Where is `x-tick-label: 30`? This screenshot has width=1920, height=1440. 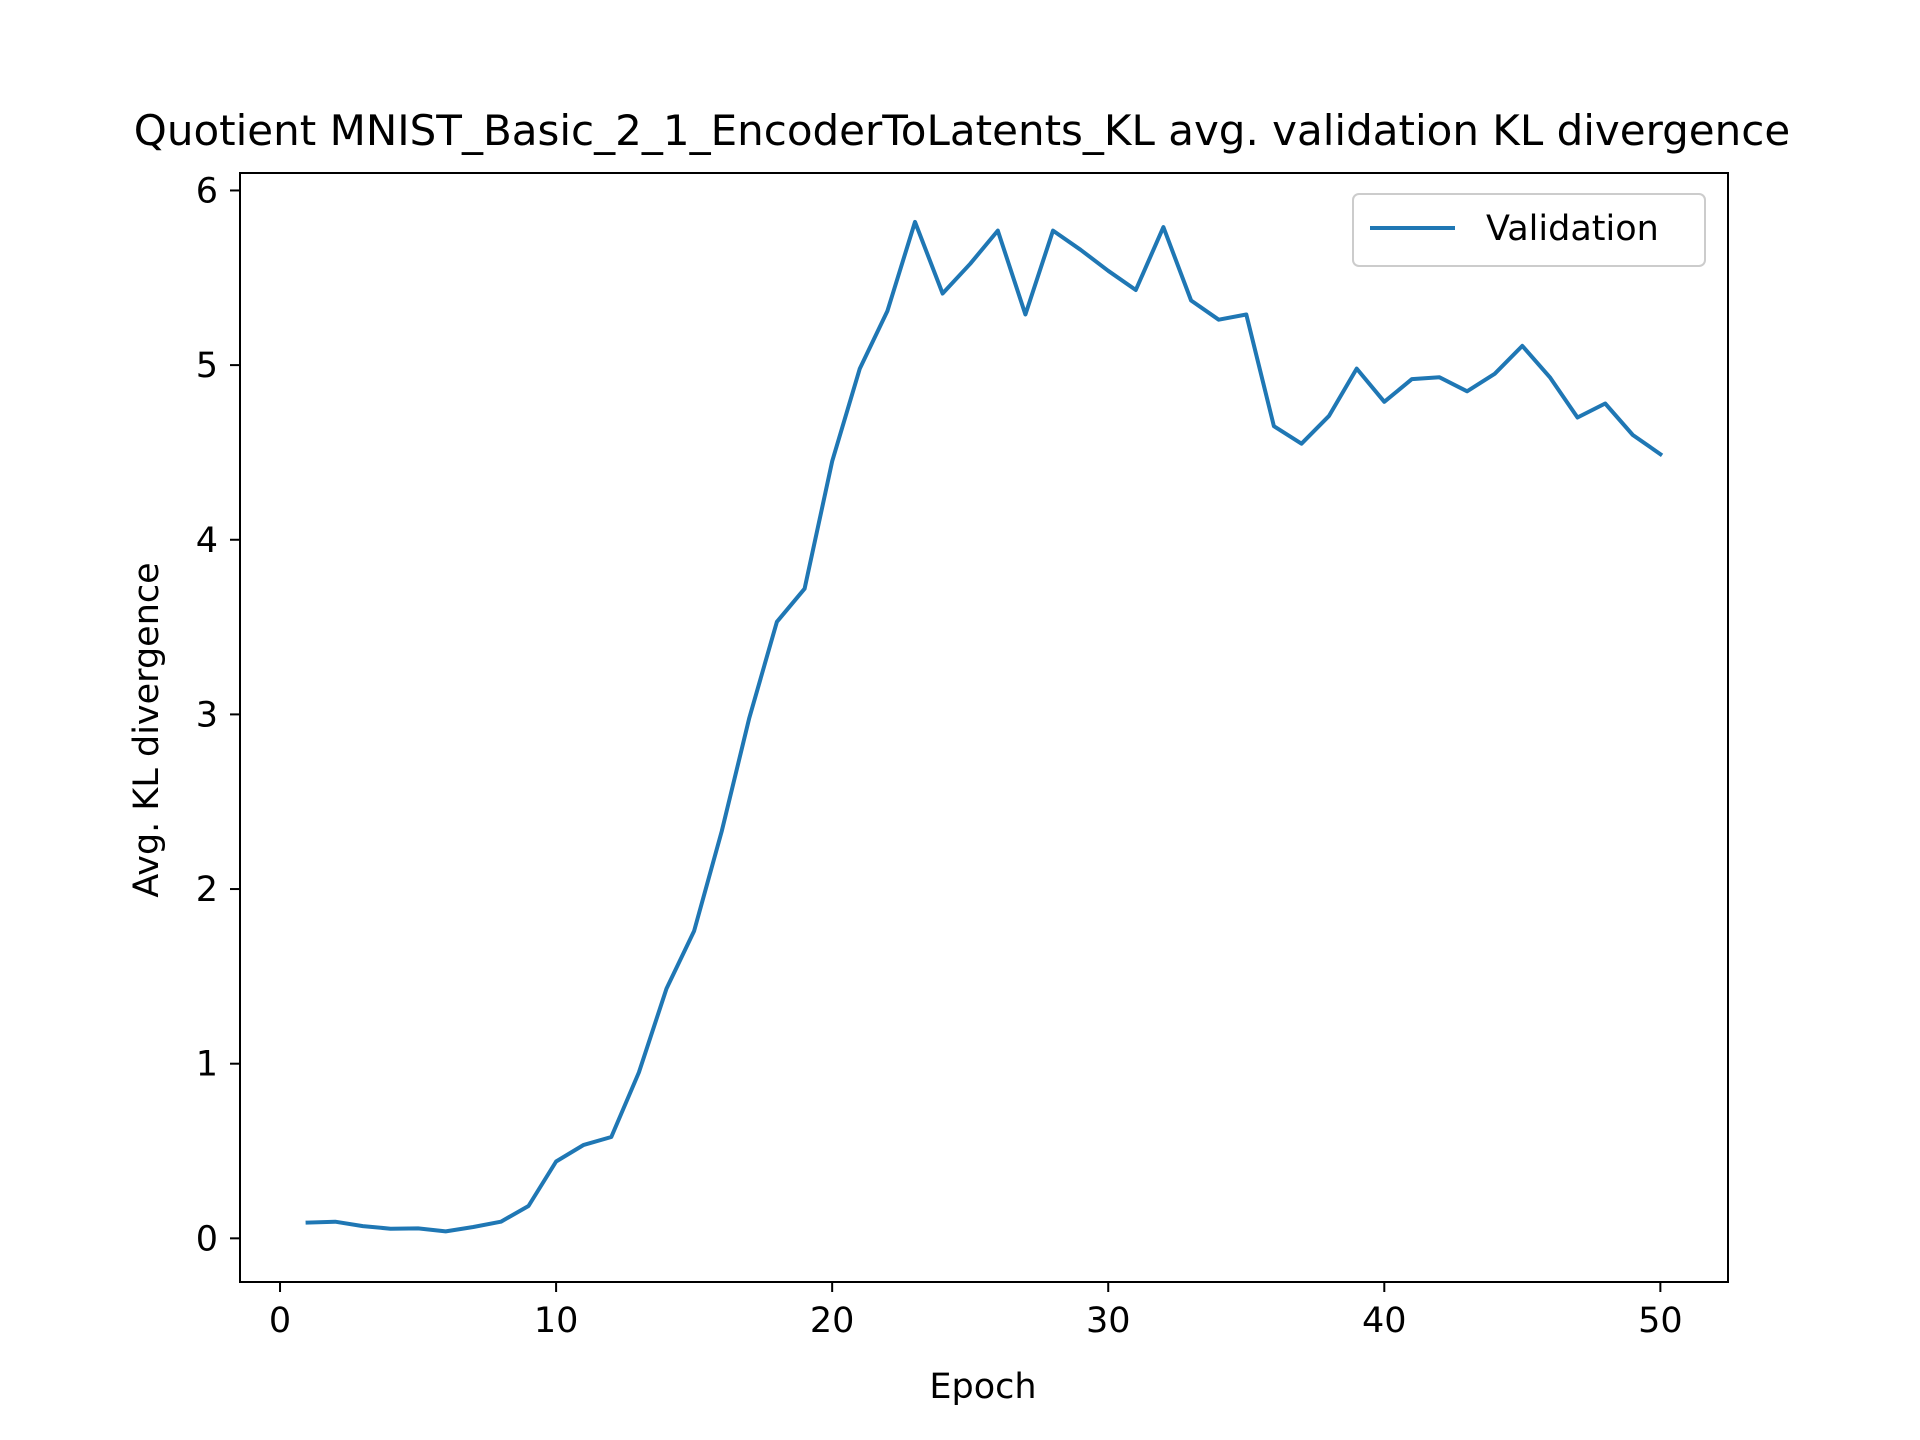 x-tick-label: 30 is located at coordinates (1108, 1321).